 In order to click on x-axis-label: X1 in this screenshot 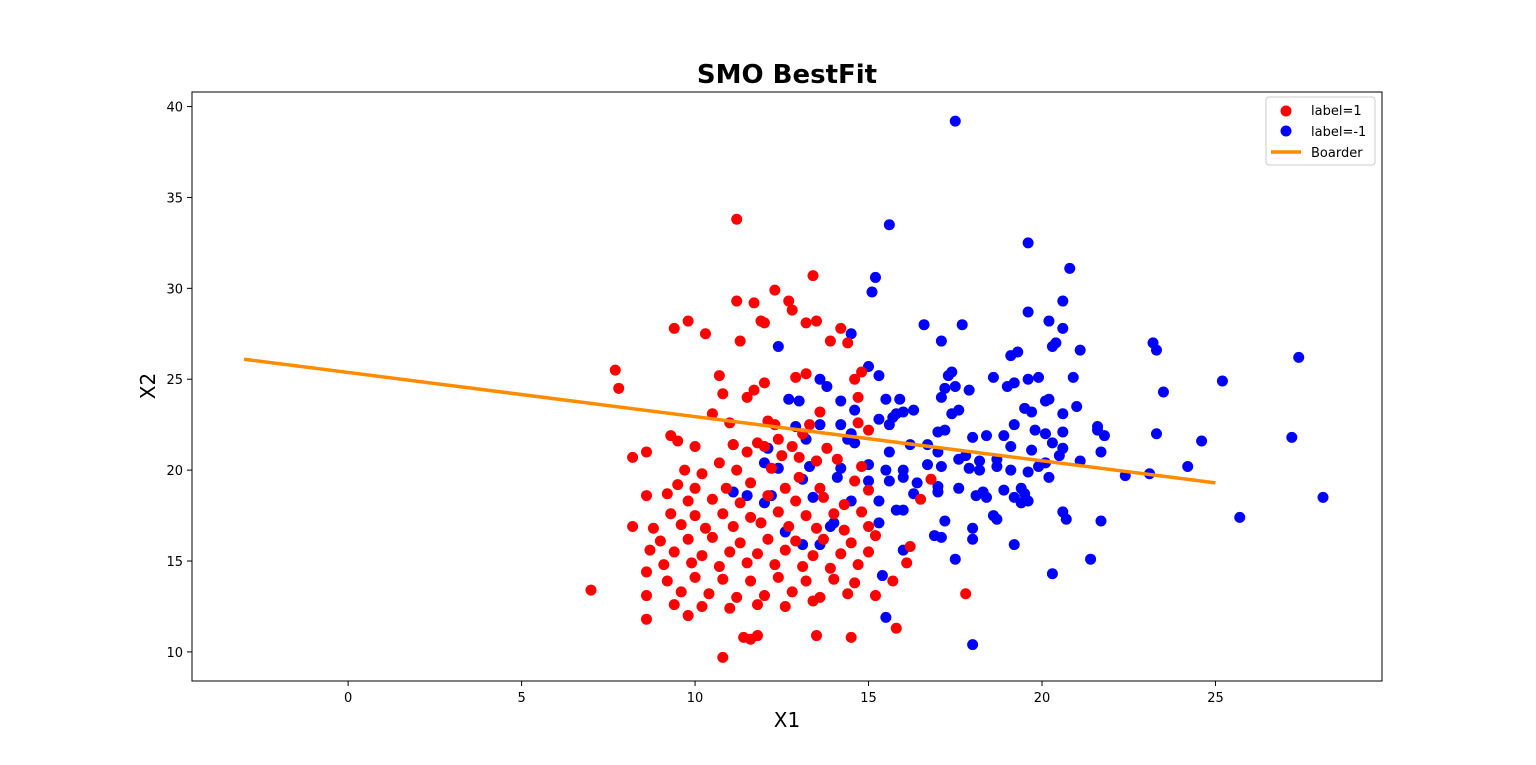, I will do `click(787, 720)`.